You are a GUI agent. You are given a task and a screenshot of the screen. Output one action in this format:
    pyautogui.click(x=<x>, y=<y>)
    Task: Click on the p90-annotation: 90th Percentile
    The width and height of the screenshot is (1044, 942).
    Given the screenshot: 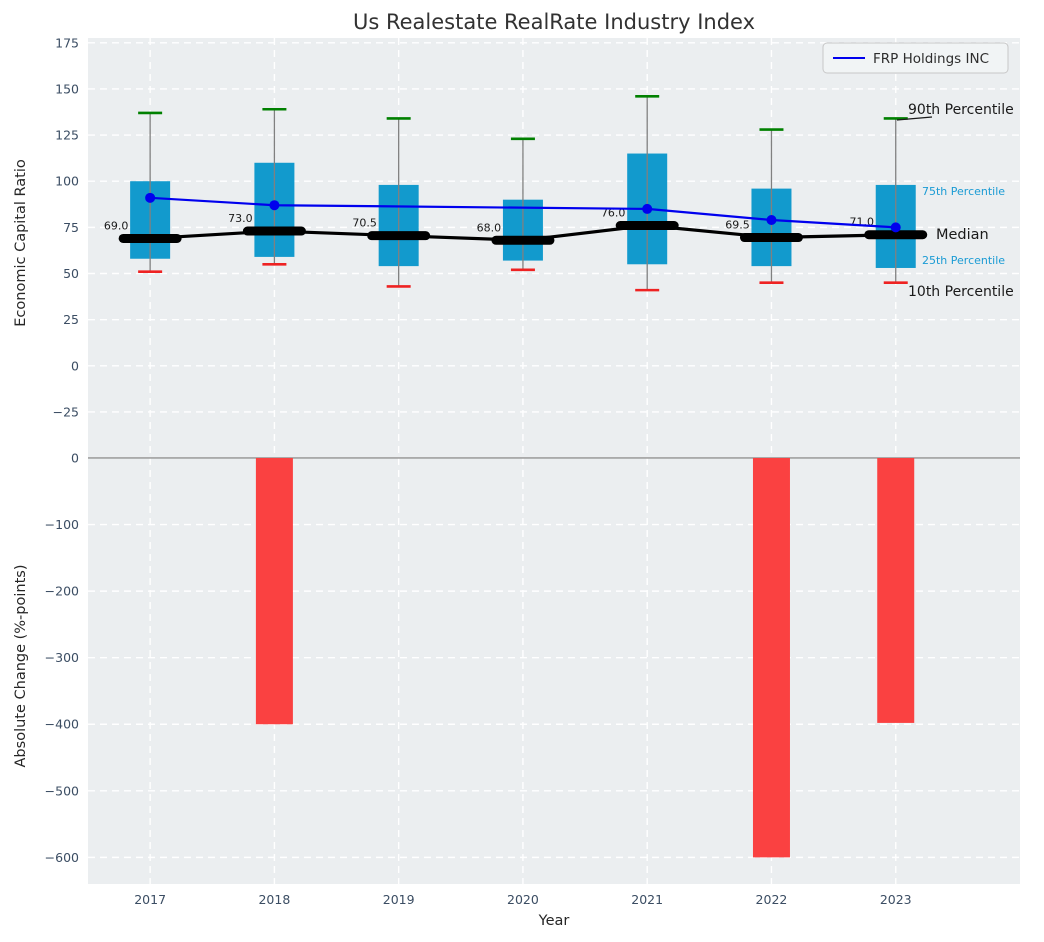 What is the action you would take?
    pyautogui.click(x=961, y=110)
    